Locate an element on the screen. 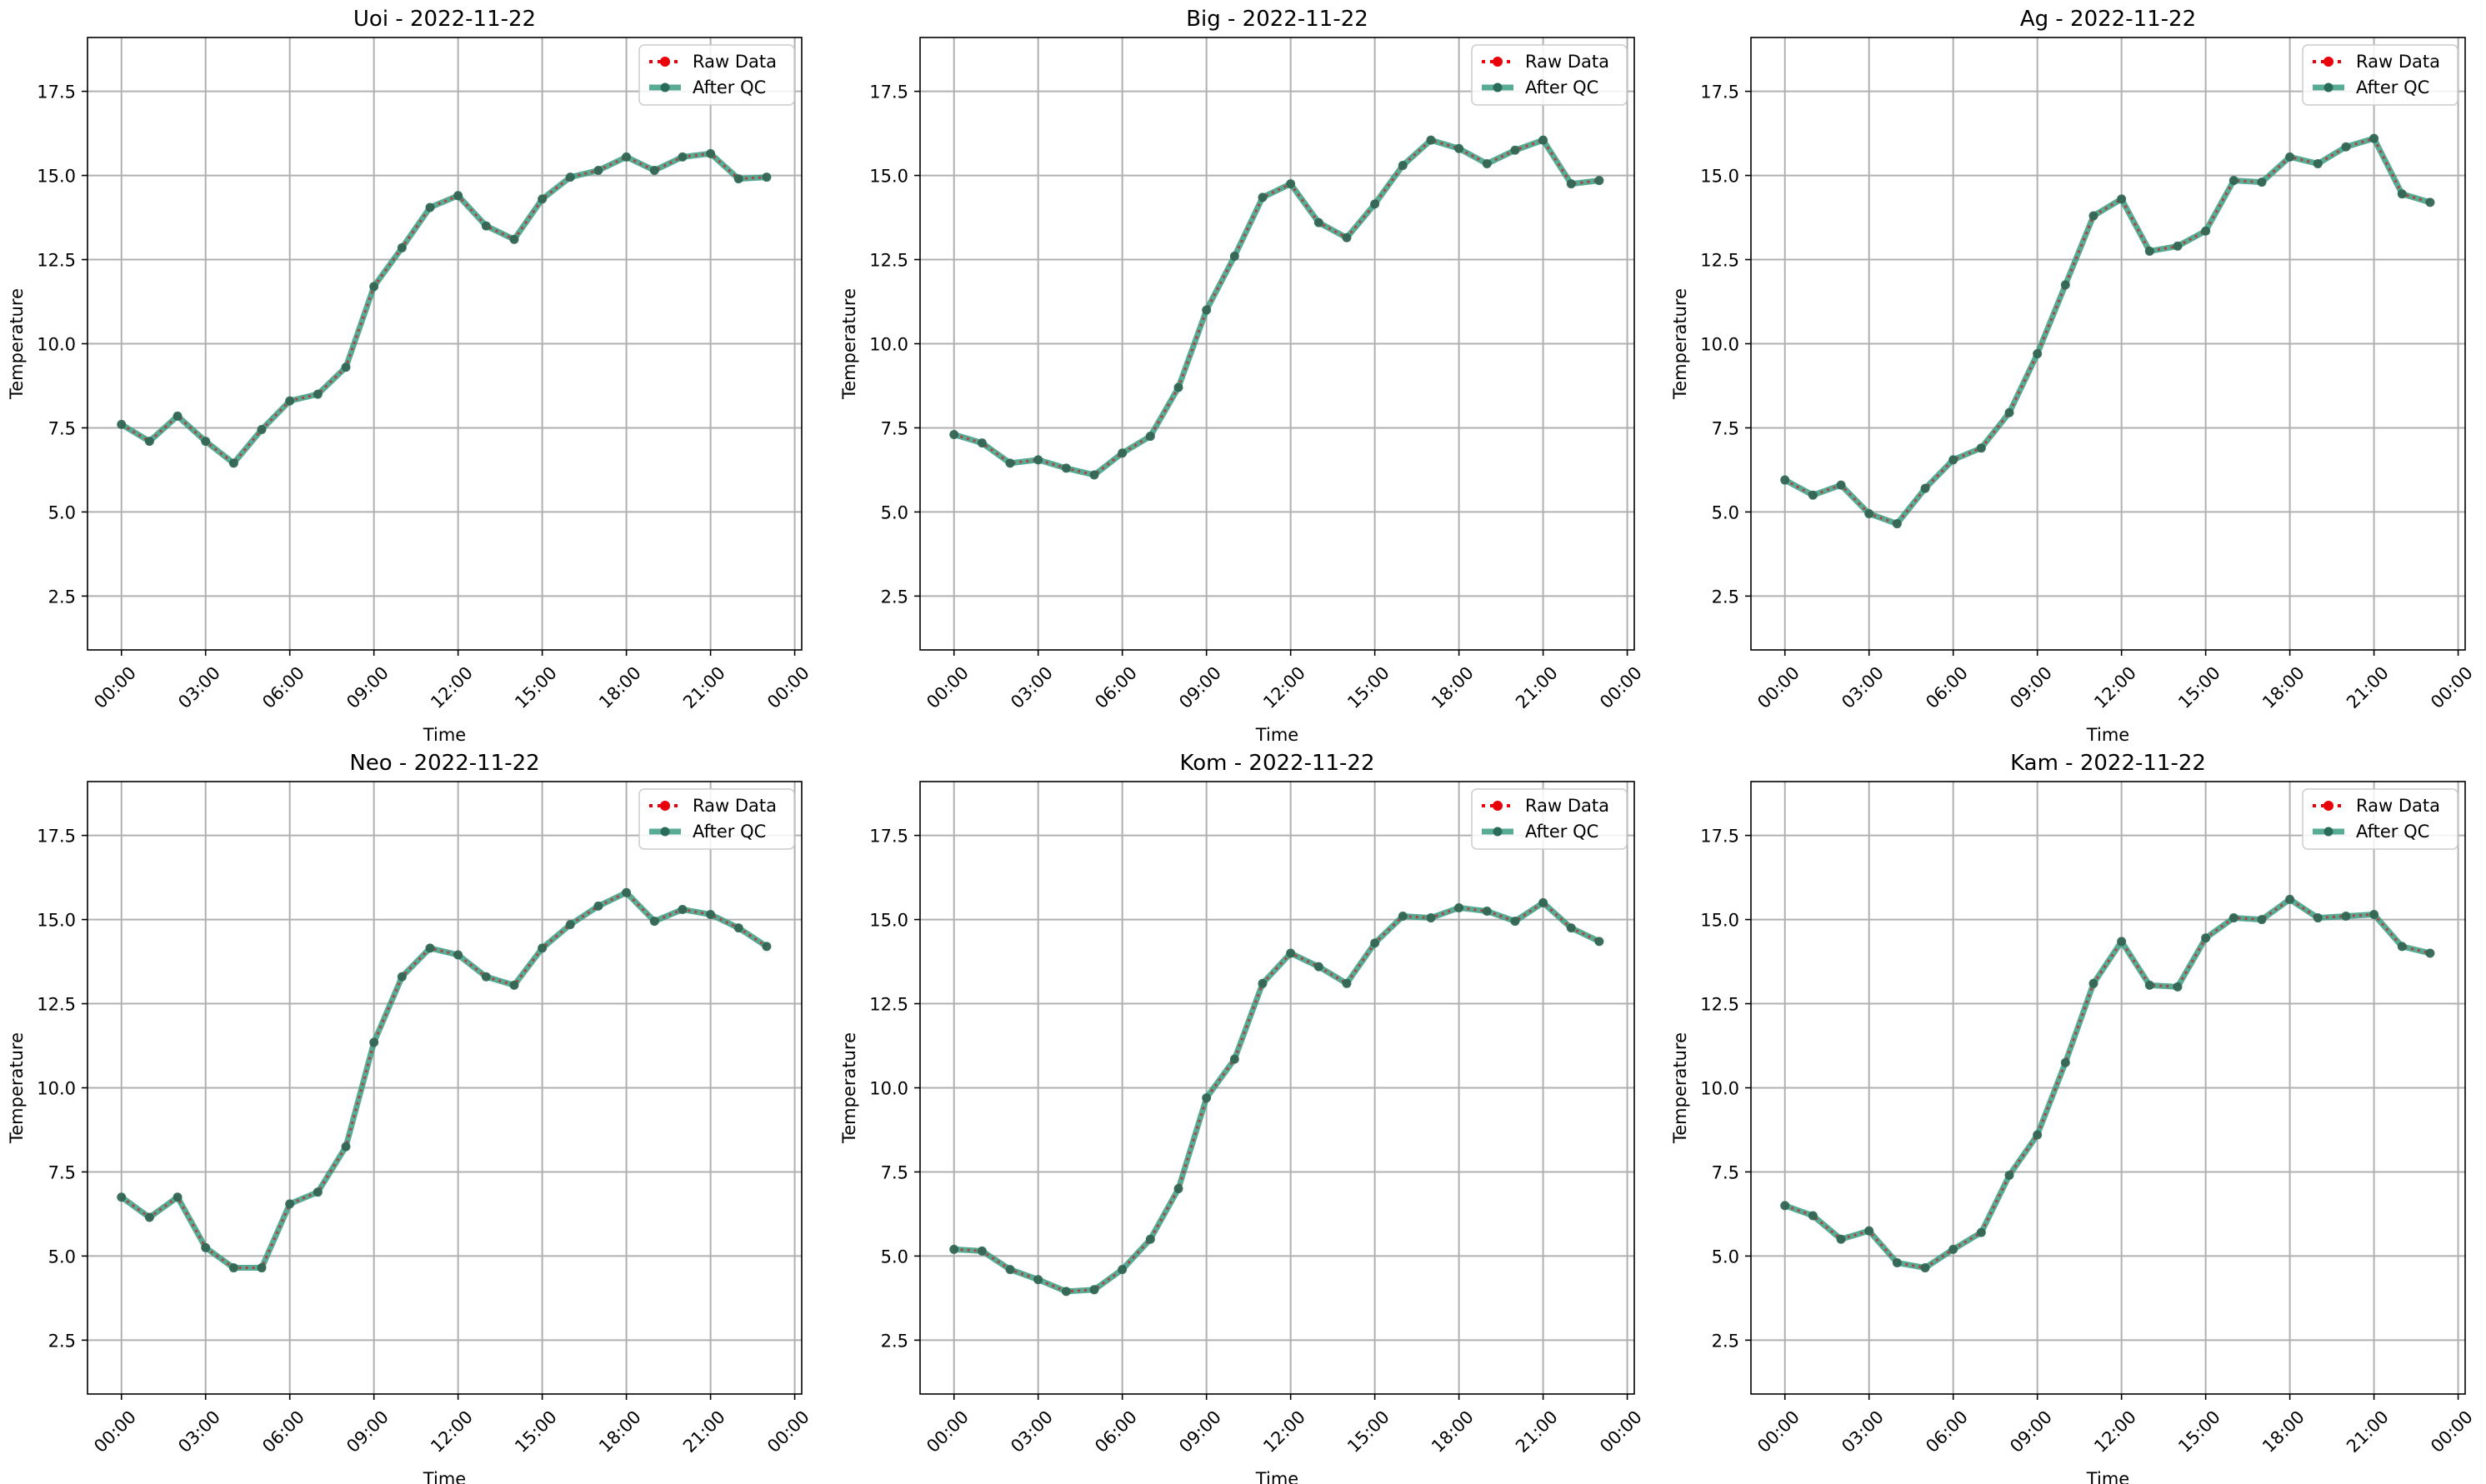 This screenshot has width=2486, height=1484. y-tick-label: 5.0 is located at coordinates (894, 1257).